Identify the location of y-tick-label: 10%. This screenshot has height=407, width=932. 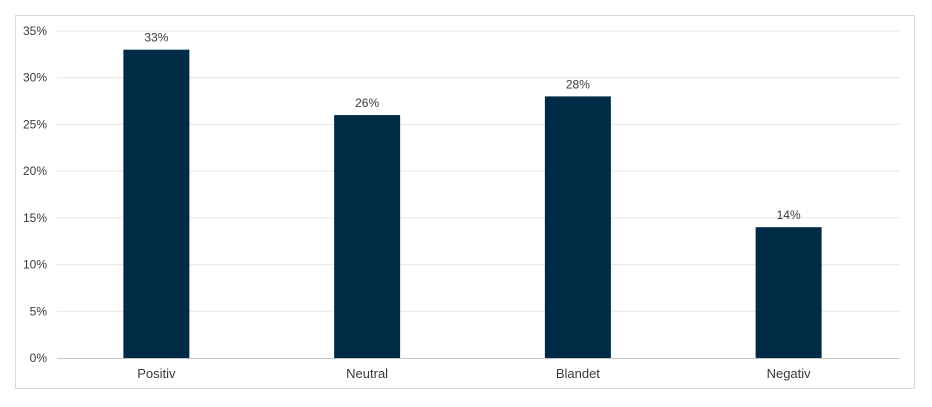
(35, 265).